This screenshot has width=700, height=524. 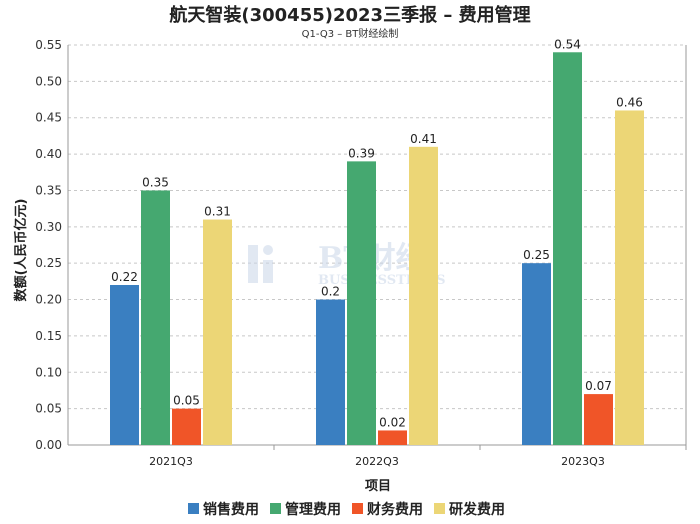 What do you see at coordinates (536, 255) in the screenshot?
I see `data-label: 0.25` at bounding box center [536, 255].